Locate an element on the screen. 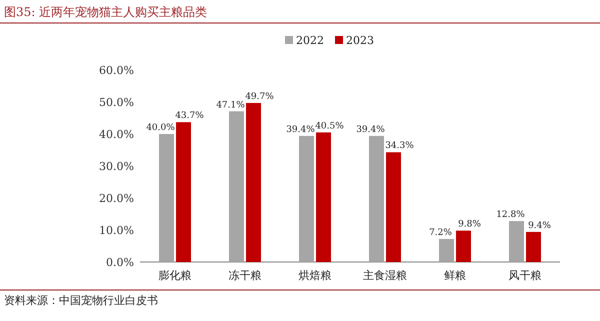 The image size is (600, 321). y-tick-label: 0.0% is located at coordinates (120, 262).